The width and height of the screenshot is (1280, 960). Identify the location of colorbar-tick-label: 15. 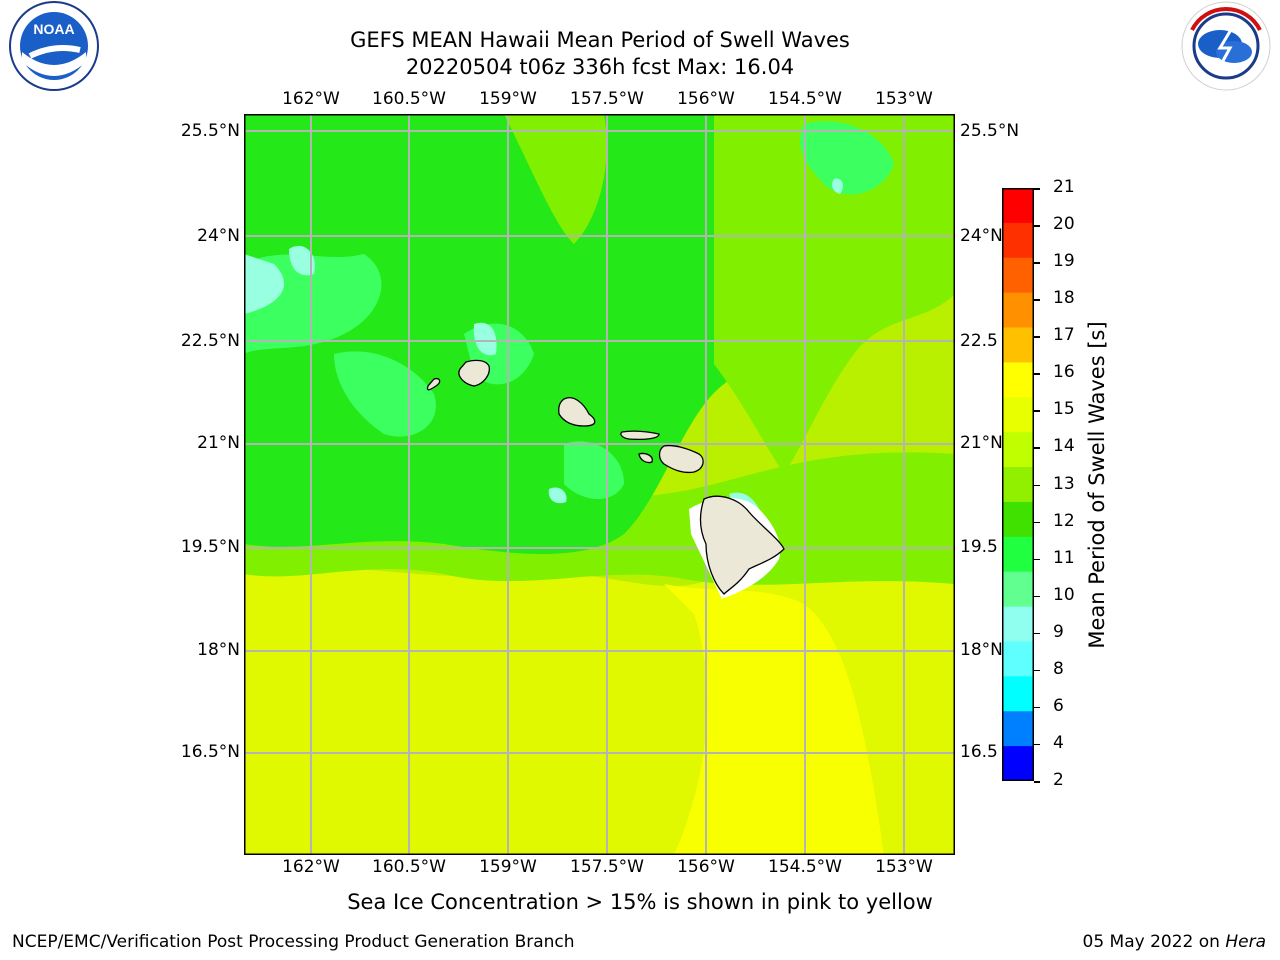
(1064, 409).